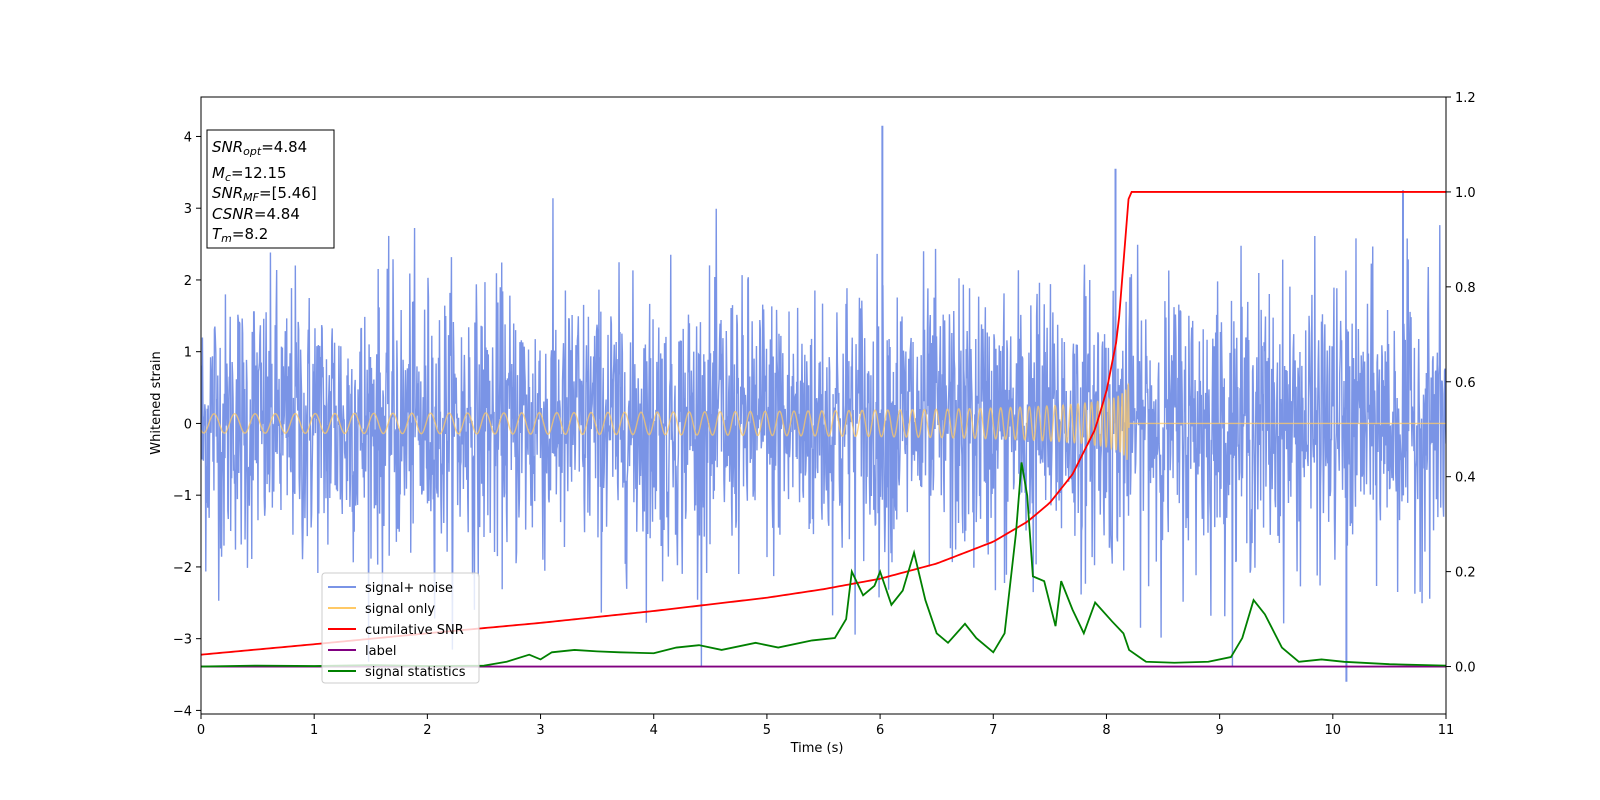 This screenshot has height=800, width=1600. What do you see at coordinates (380, 651) in the screenshot?
I see `legend-label: label` at bounding box center [380, 651].